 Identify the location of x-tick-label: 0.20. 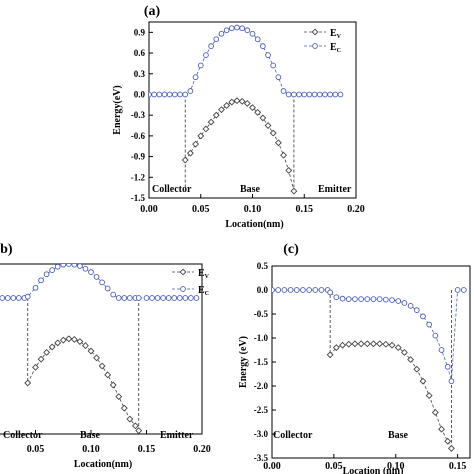
(202, 449).